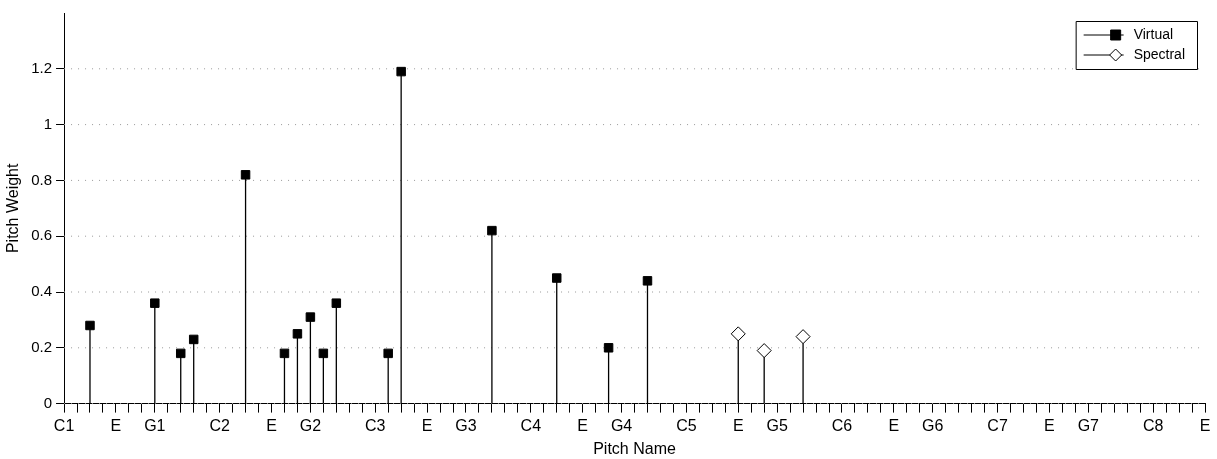 Image resolution: width=1217 pixels, height=459 pixels. What do you see at coordinates (42, 67) in the screenshot?
I see `y-tick-label: 1.2` at bounding box center [42, 67].